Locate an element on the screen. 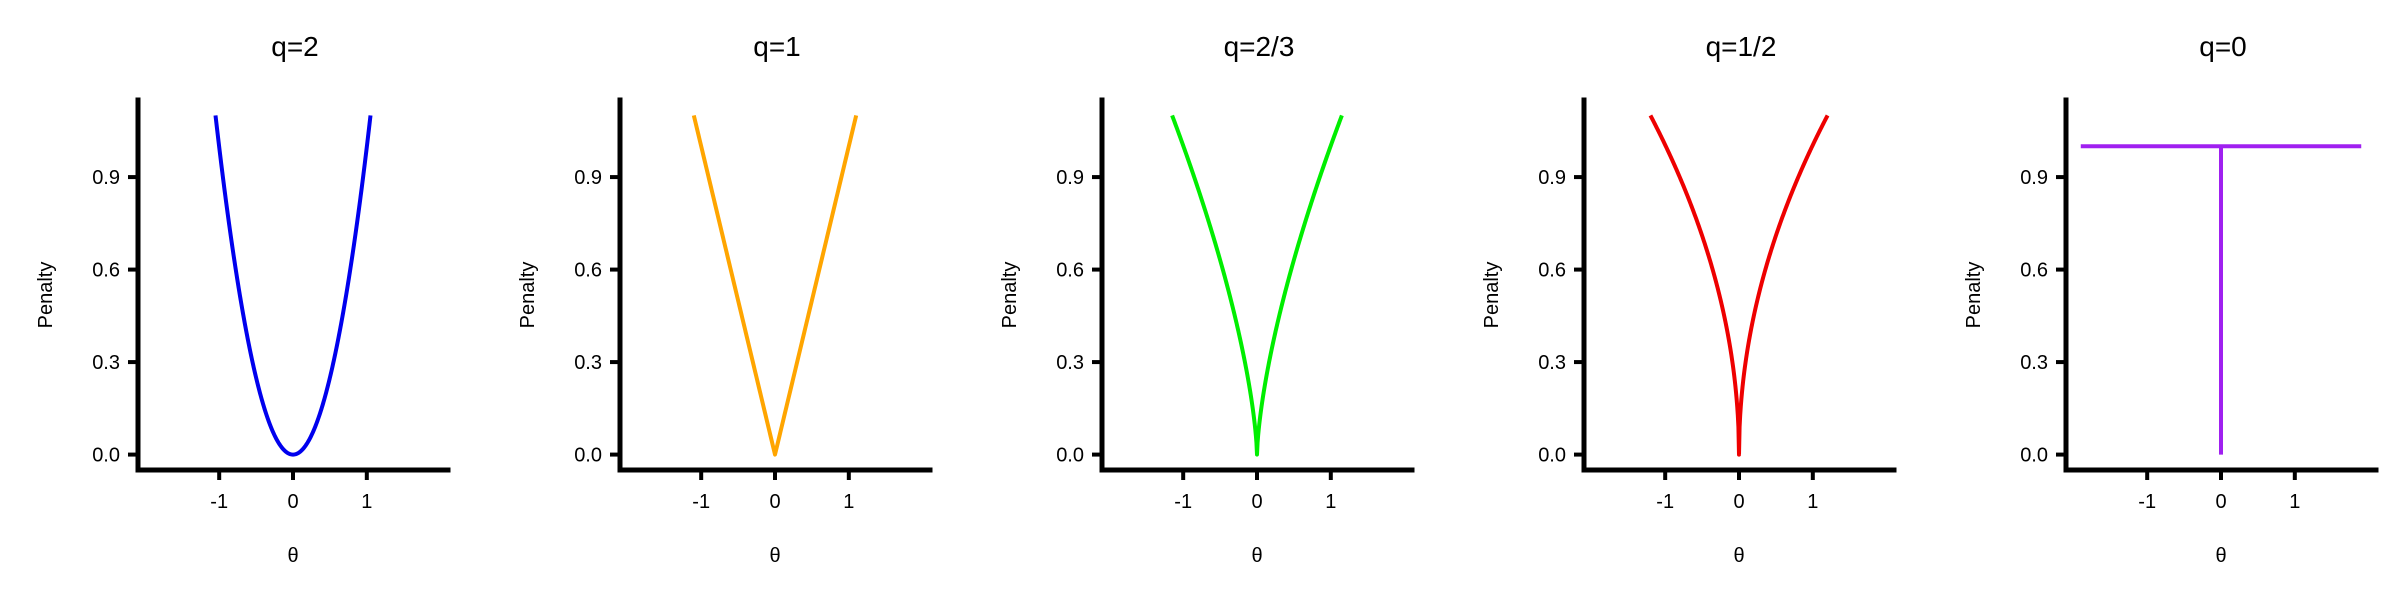 The height and width of the screenshot is (605, 2400). panel-title: q=1/2 is located at coordinates (1741, 46).